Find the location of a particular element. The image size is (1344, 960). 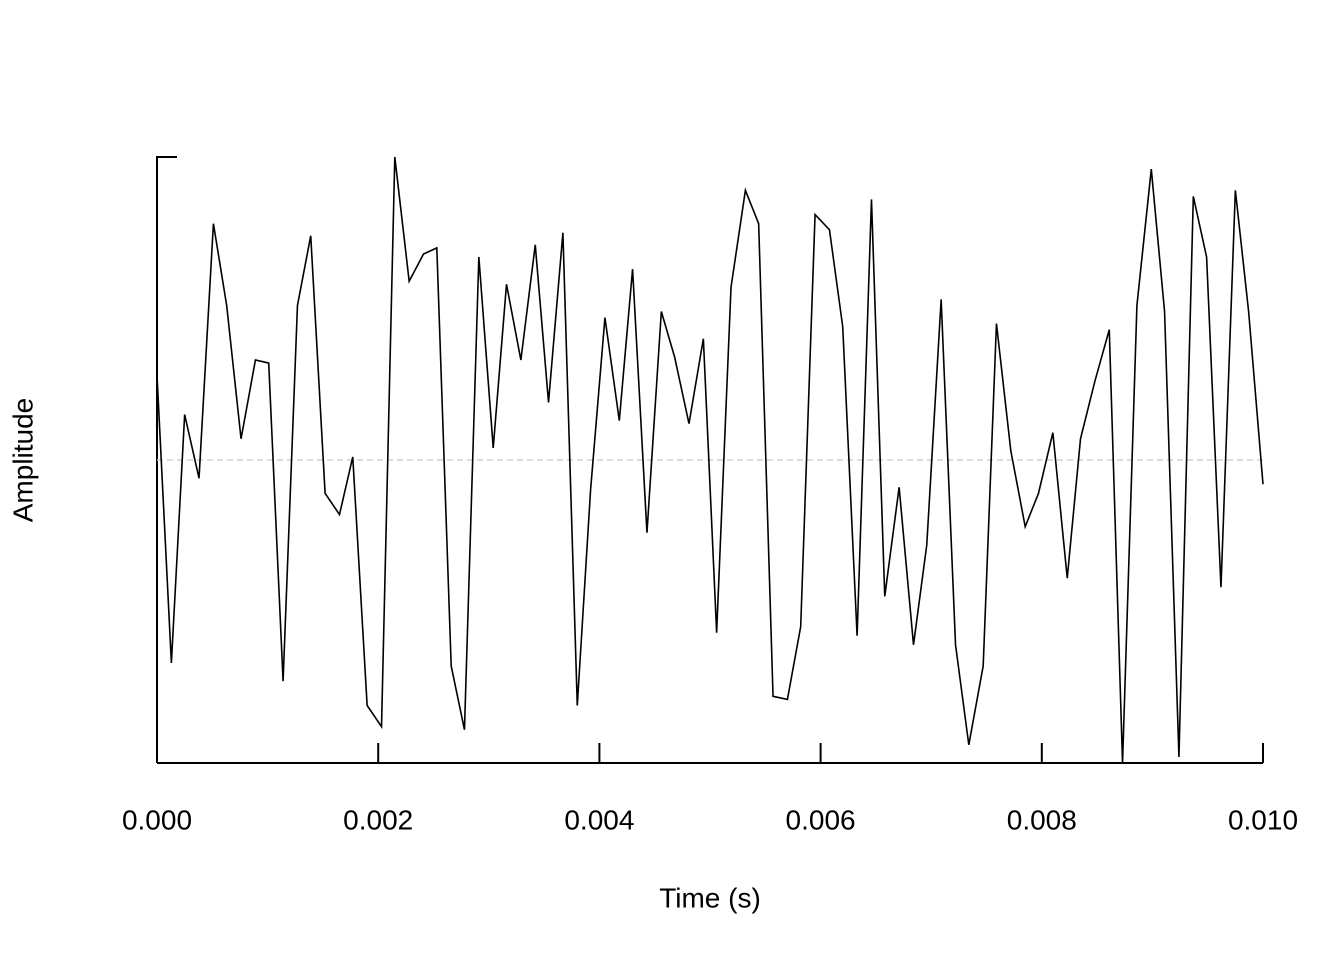

x-tick-label: 0.002 is located at coordinates (378, 819).